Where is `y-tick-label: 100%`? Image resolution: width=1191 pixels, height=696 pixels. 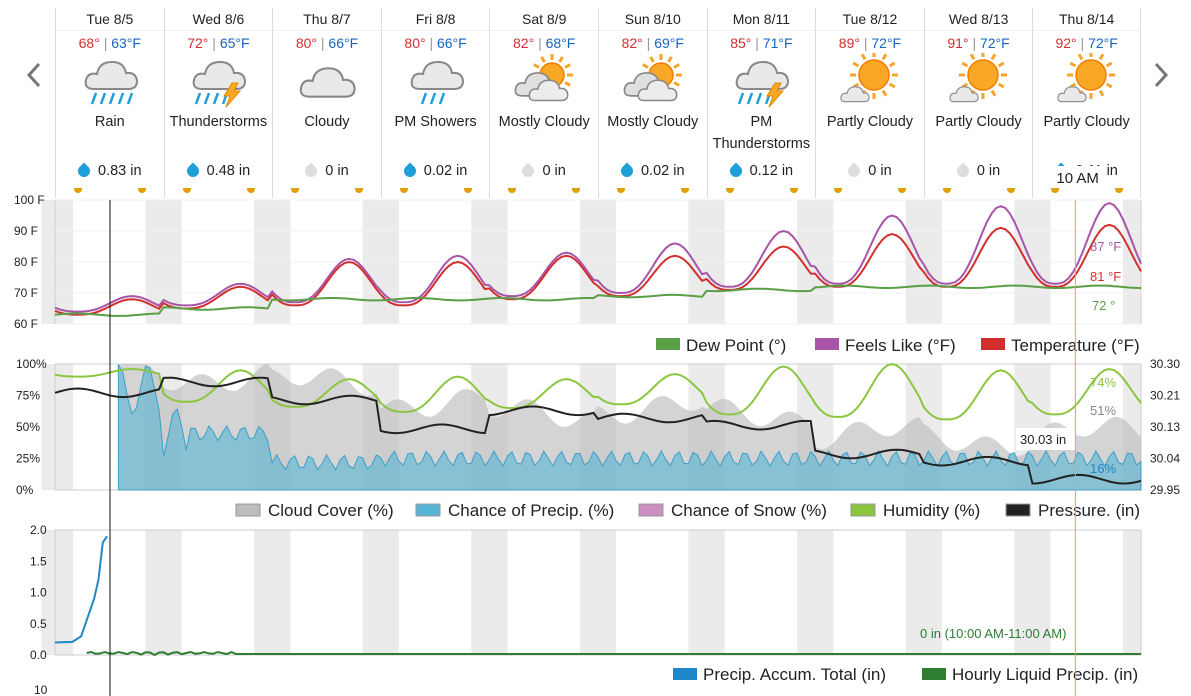
y-tick-label: 100% is located at coordinates (31, 364).